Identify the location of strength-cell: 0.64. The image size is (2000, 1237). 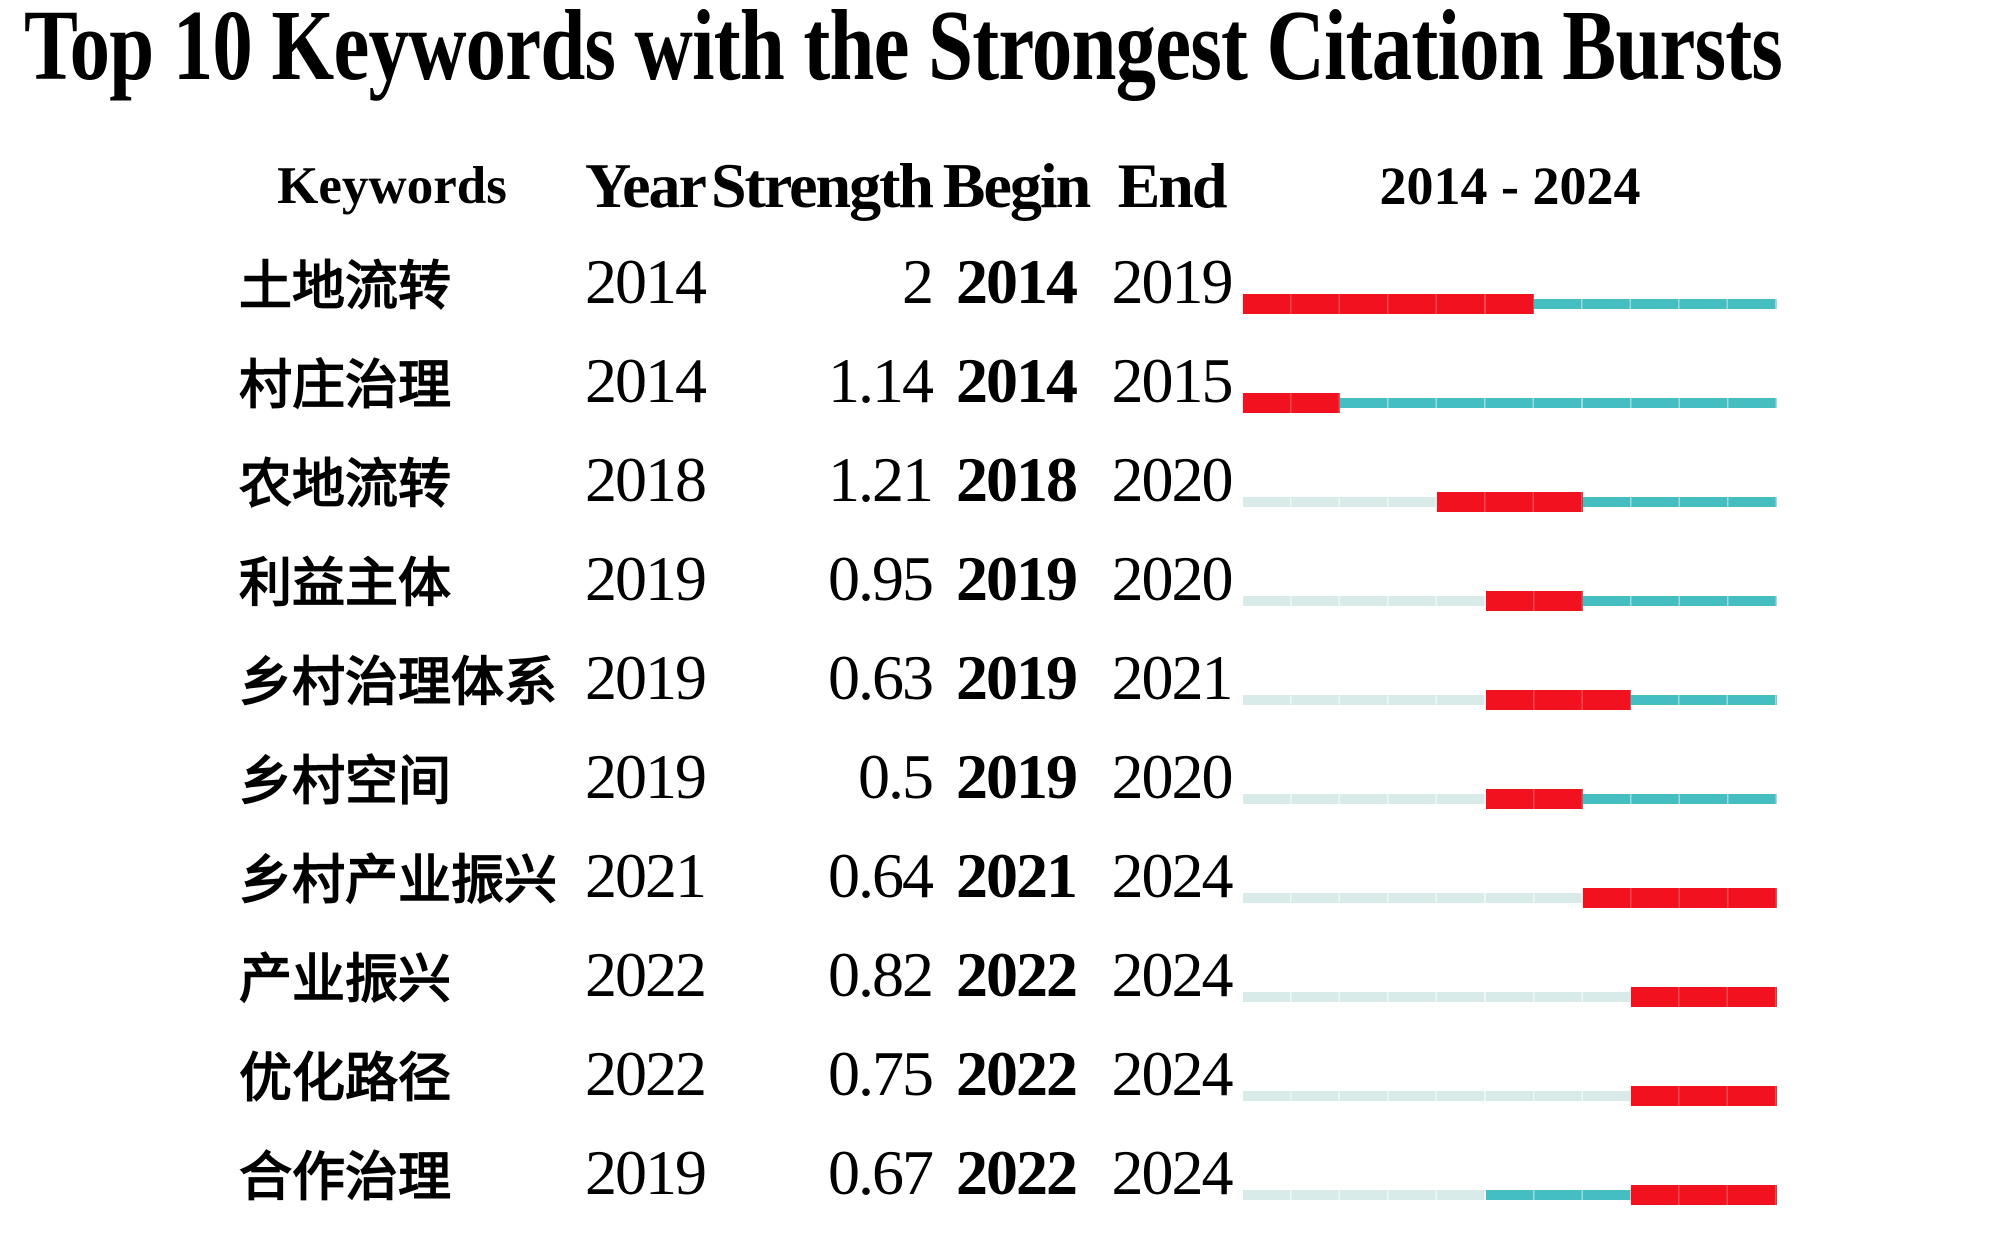
(881, 875).